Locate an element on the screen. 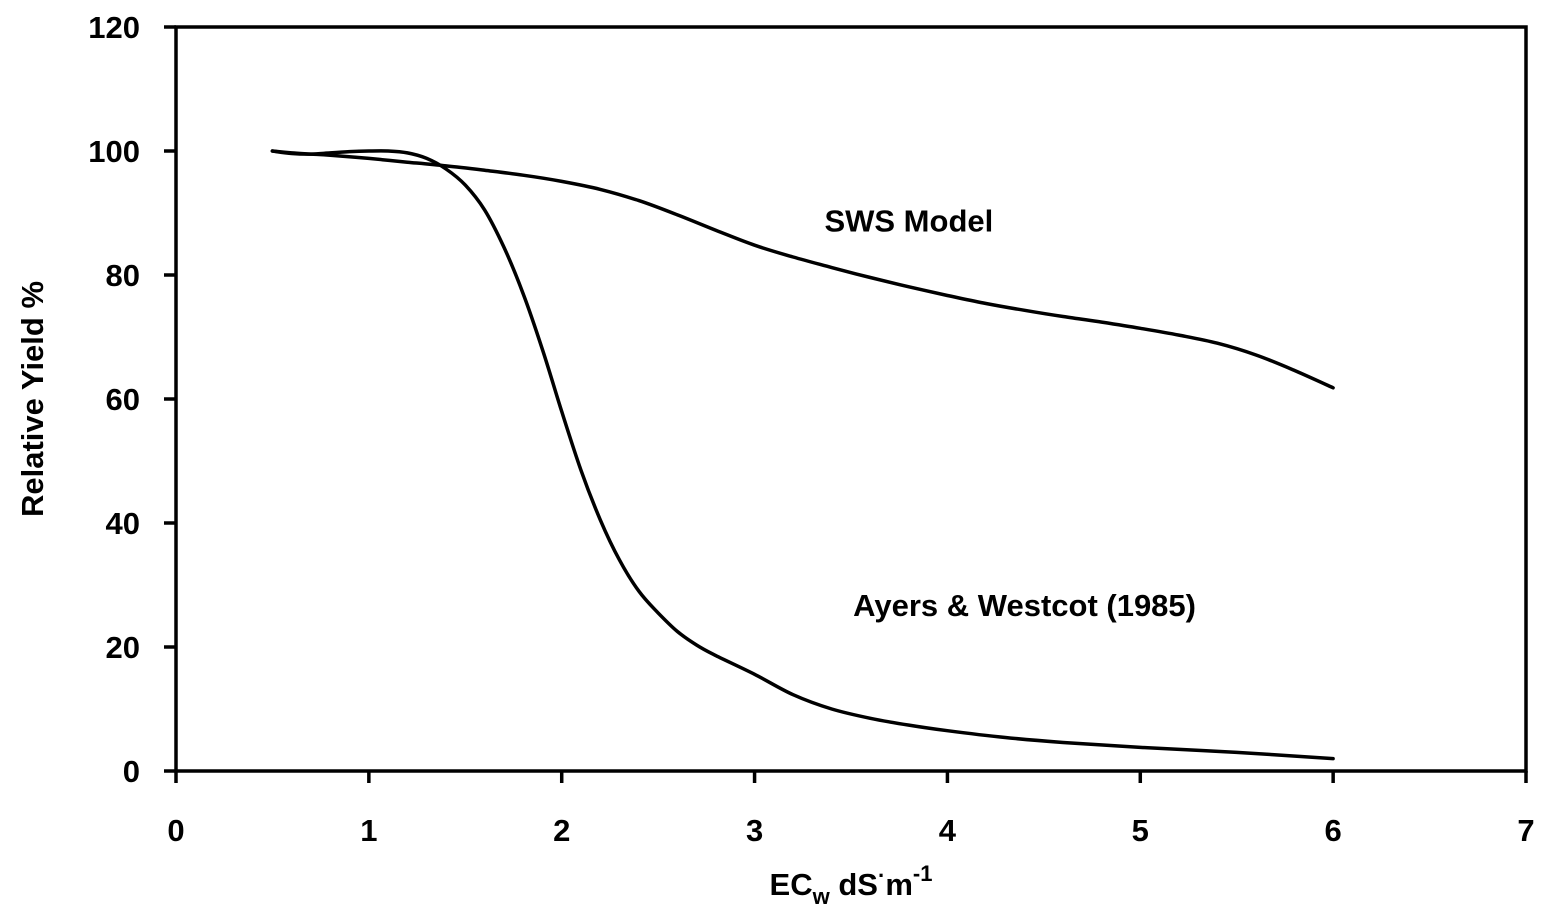 The width and height of the screenshot is (1542, 916). y-tick-label: 0 is located at coordinates (131, 771).